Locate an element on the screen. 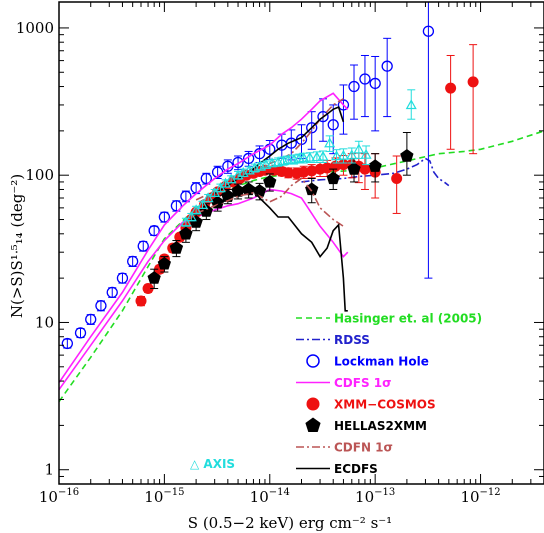 The image size is (544, 533). y-tick-label: 100 is located at coordinates (39, 175).